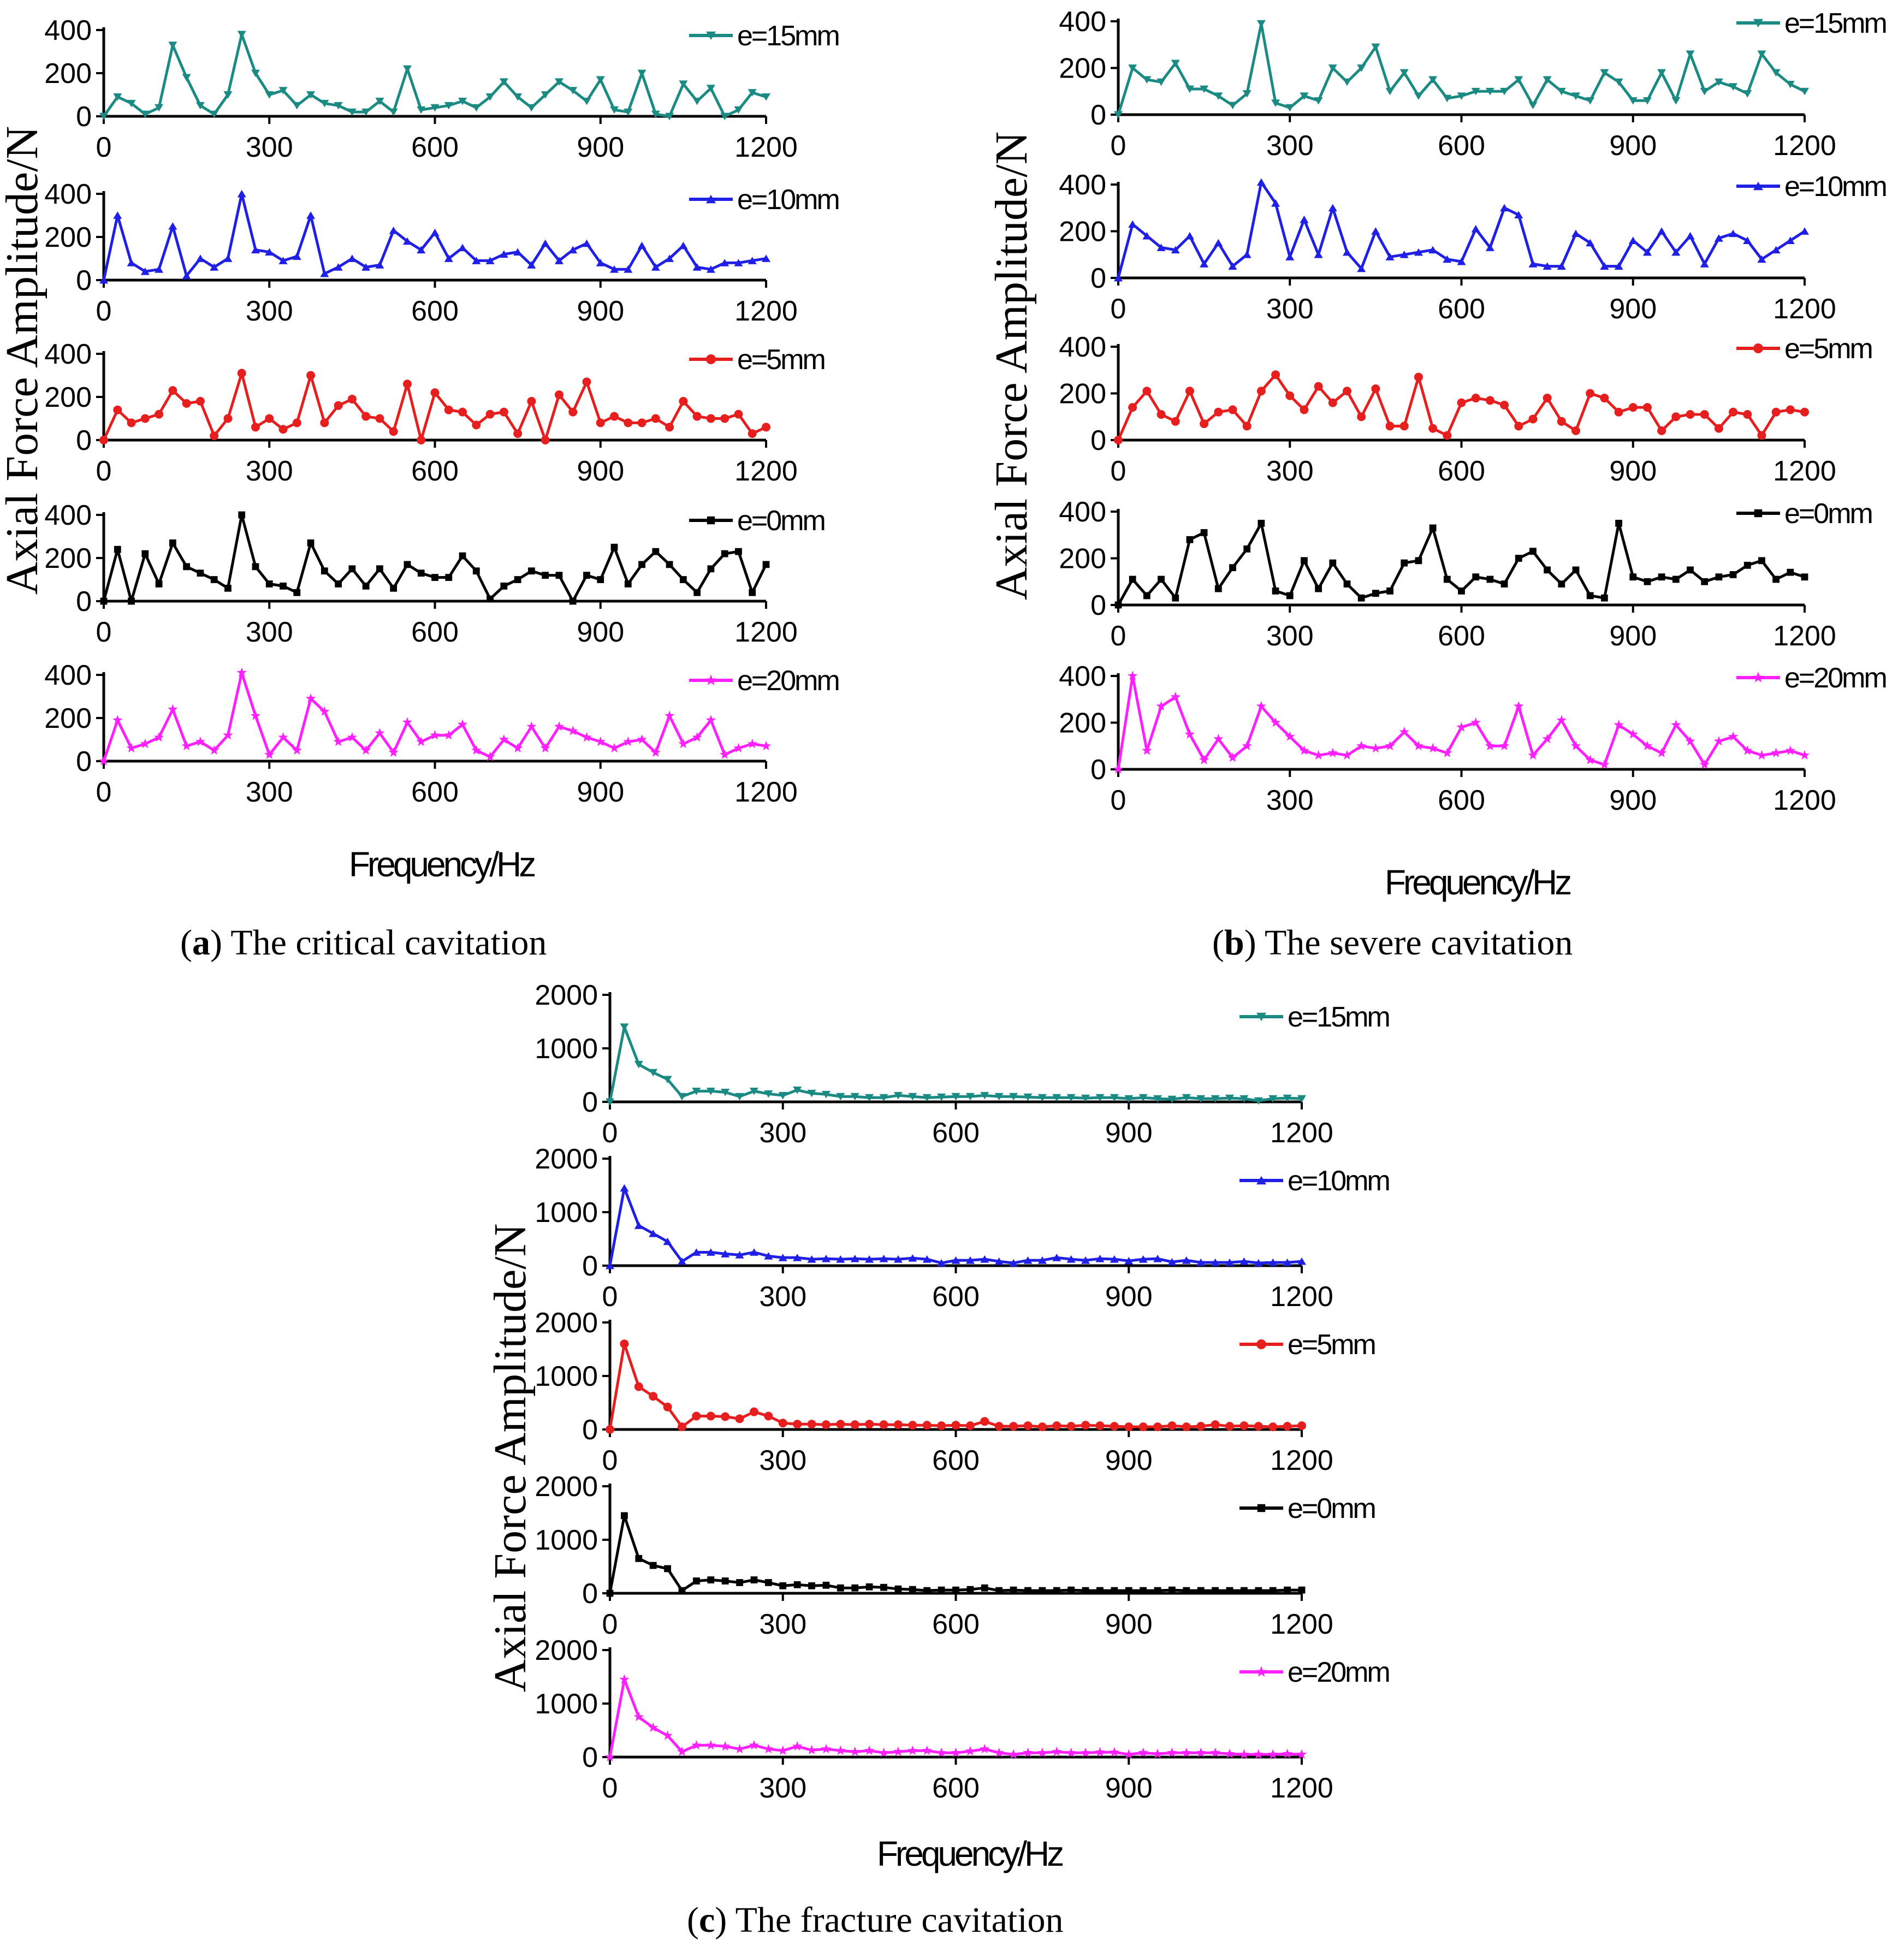 This screenshot has height=1946, width=1904. What do you see at coordinates (1473, 84) in the screenshot?
I see `chart-b-panel-0: 0 300 600 900 1200 0 200 400 e=15mm` at bounding box center [1473, 84].